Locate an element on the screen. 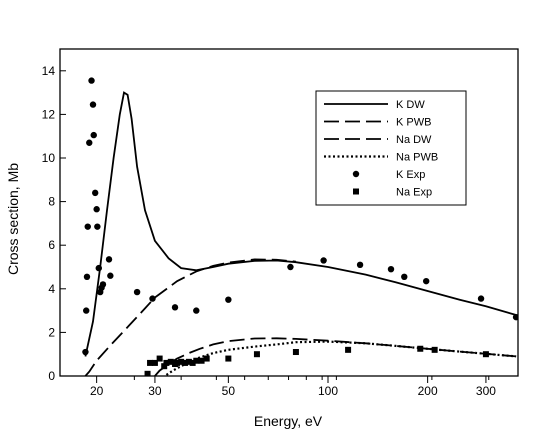 The height and width of the screenshot is (436, 545). x-tick-label: 30 is located at coordinates (155, 391).